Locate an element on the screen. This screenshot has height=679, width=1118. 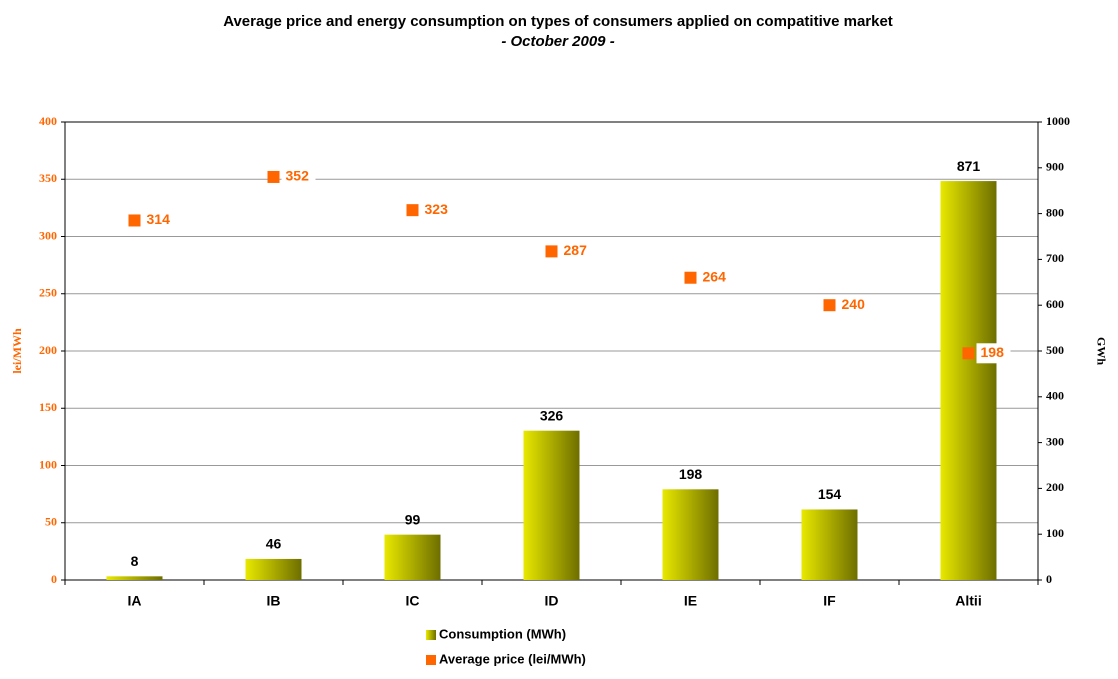
price-value-label: 352 is located at coordinates (298, 176).